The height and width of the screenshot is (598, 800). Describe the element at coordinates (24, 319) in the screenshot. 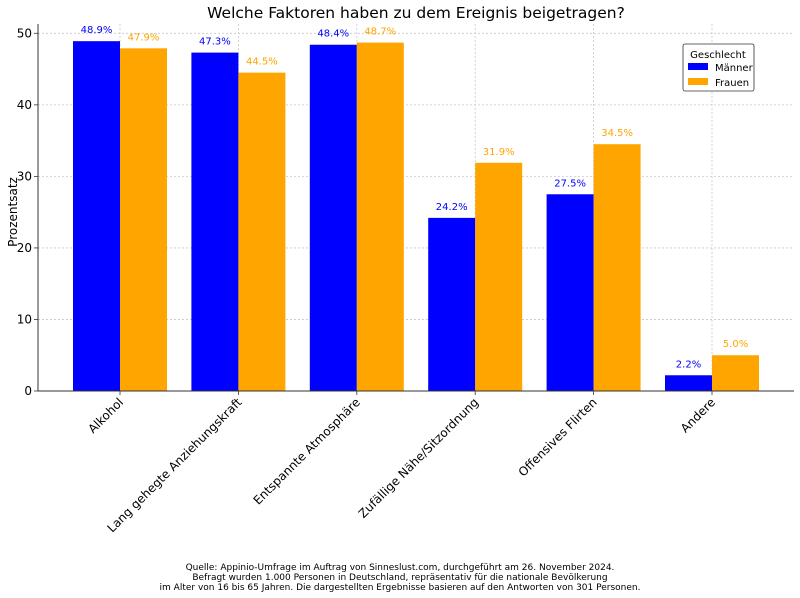

I see `y-tick-label: 10` at that location.